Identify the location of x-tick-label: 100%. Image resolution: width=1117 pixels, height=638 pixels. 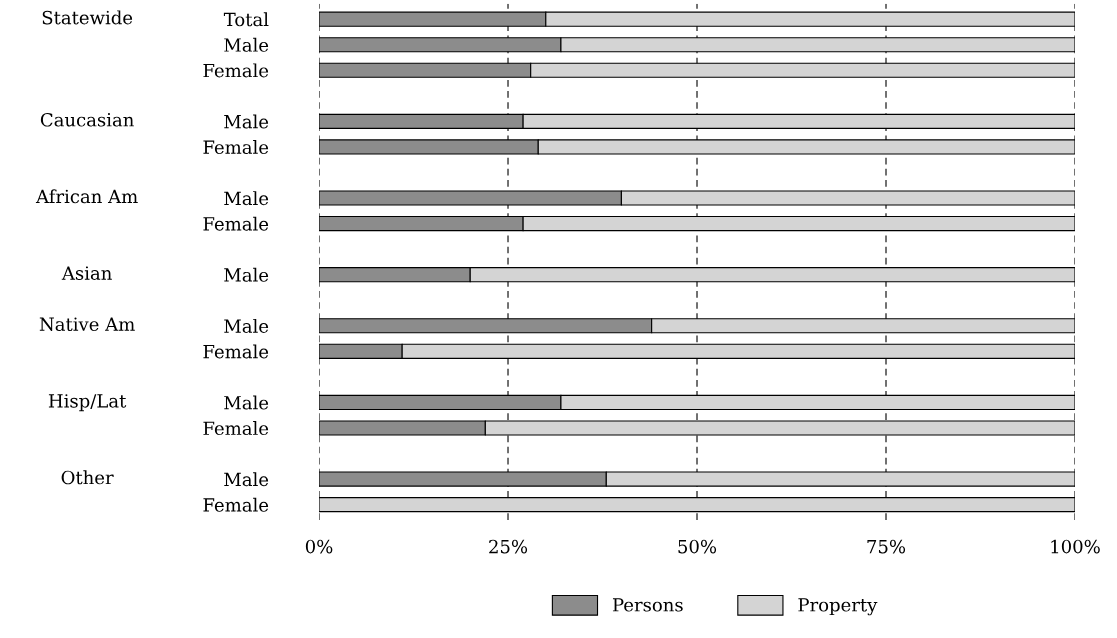
(1075, 546).